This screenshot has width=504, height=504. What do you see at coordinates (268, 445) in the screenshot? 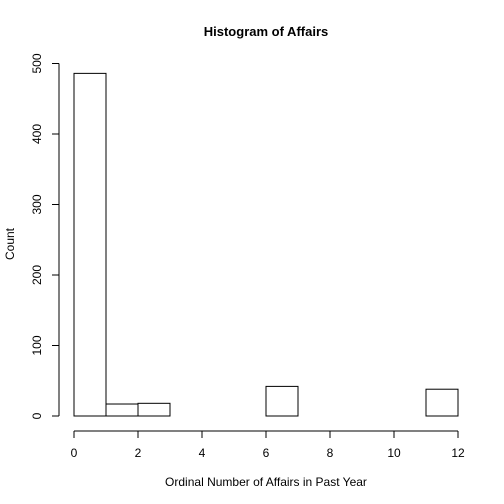
I see `x-axis: 0 2 4 6 8 10 12` at bounding box center [268, 445].